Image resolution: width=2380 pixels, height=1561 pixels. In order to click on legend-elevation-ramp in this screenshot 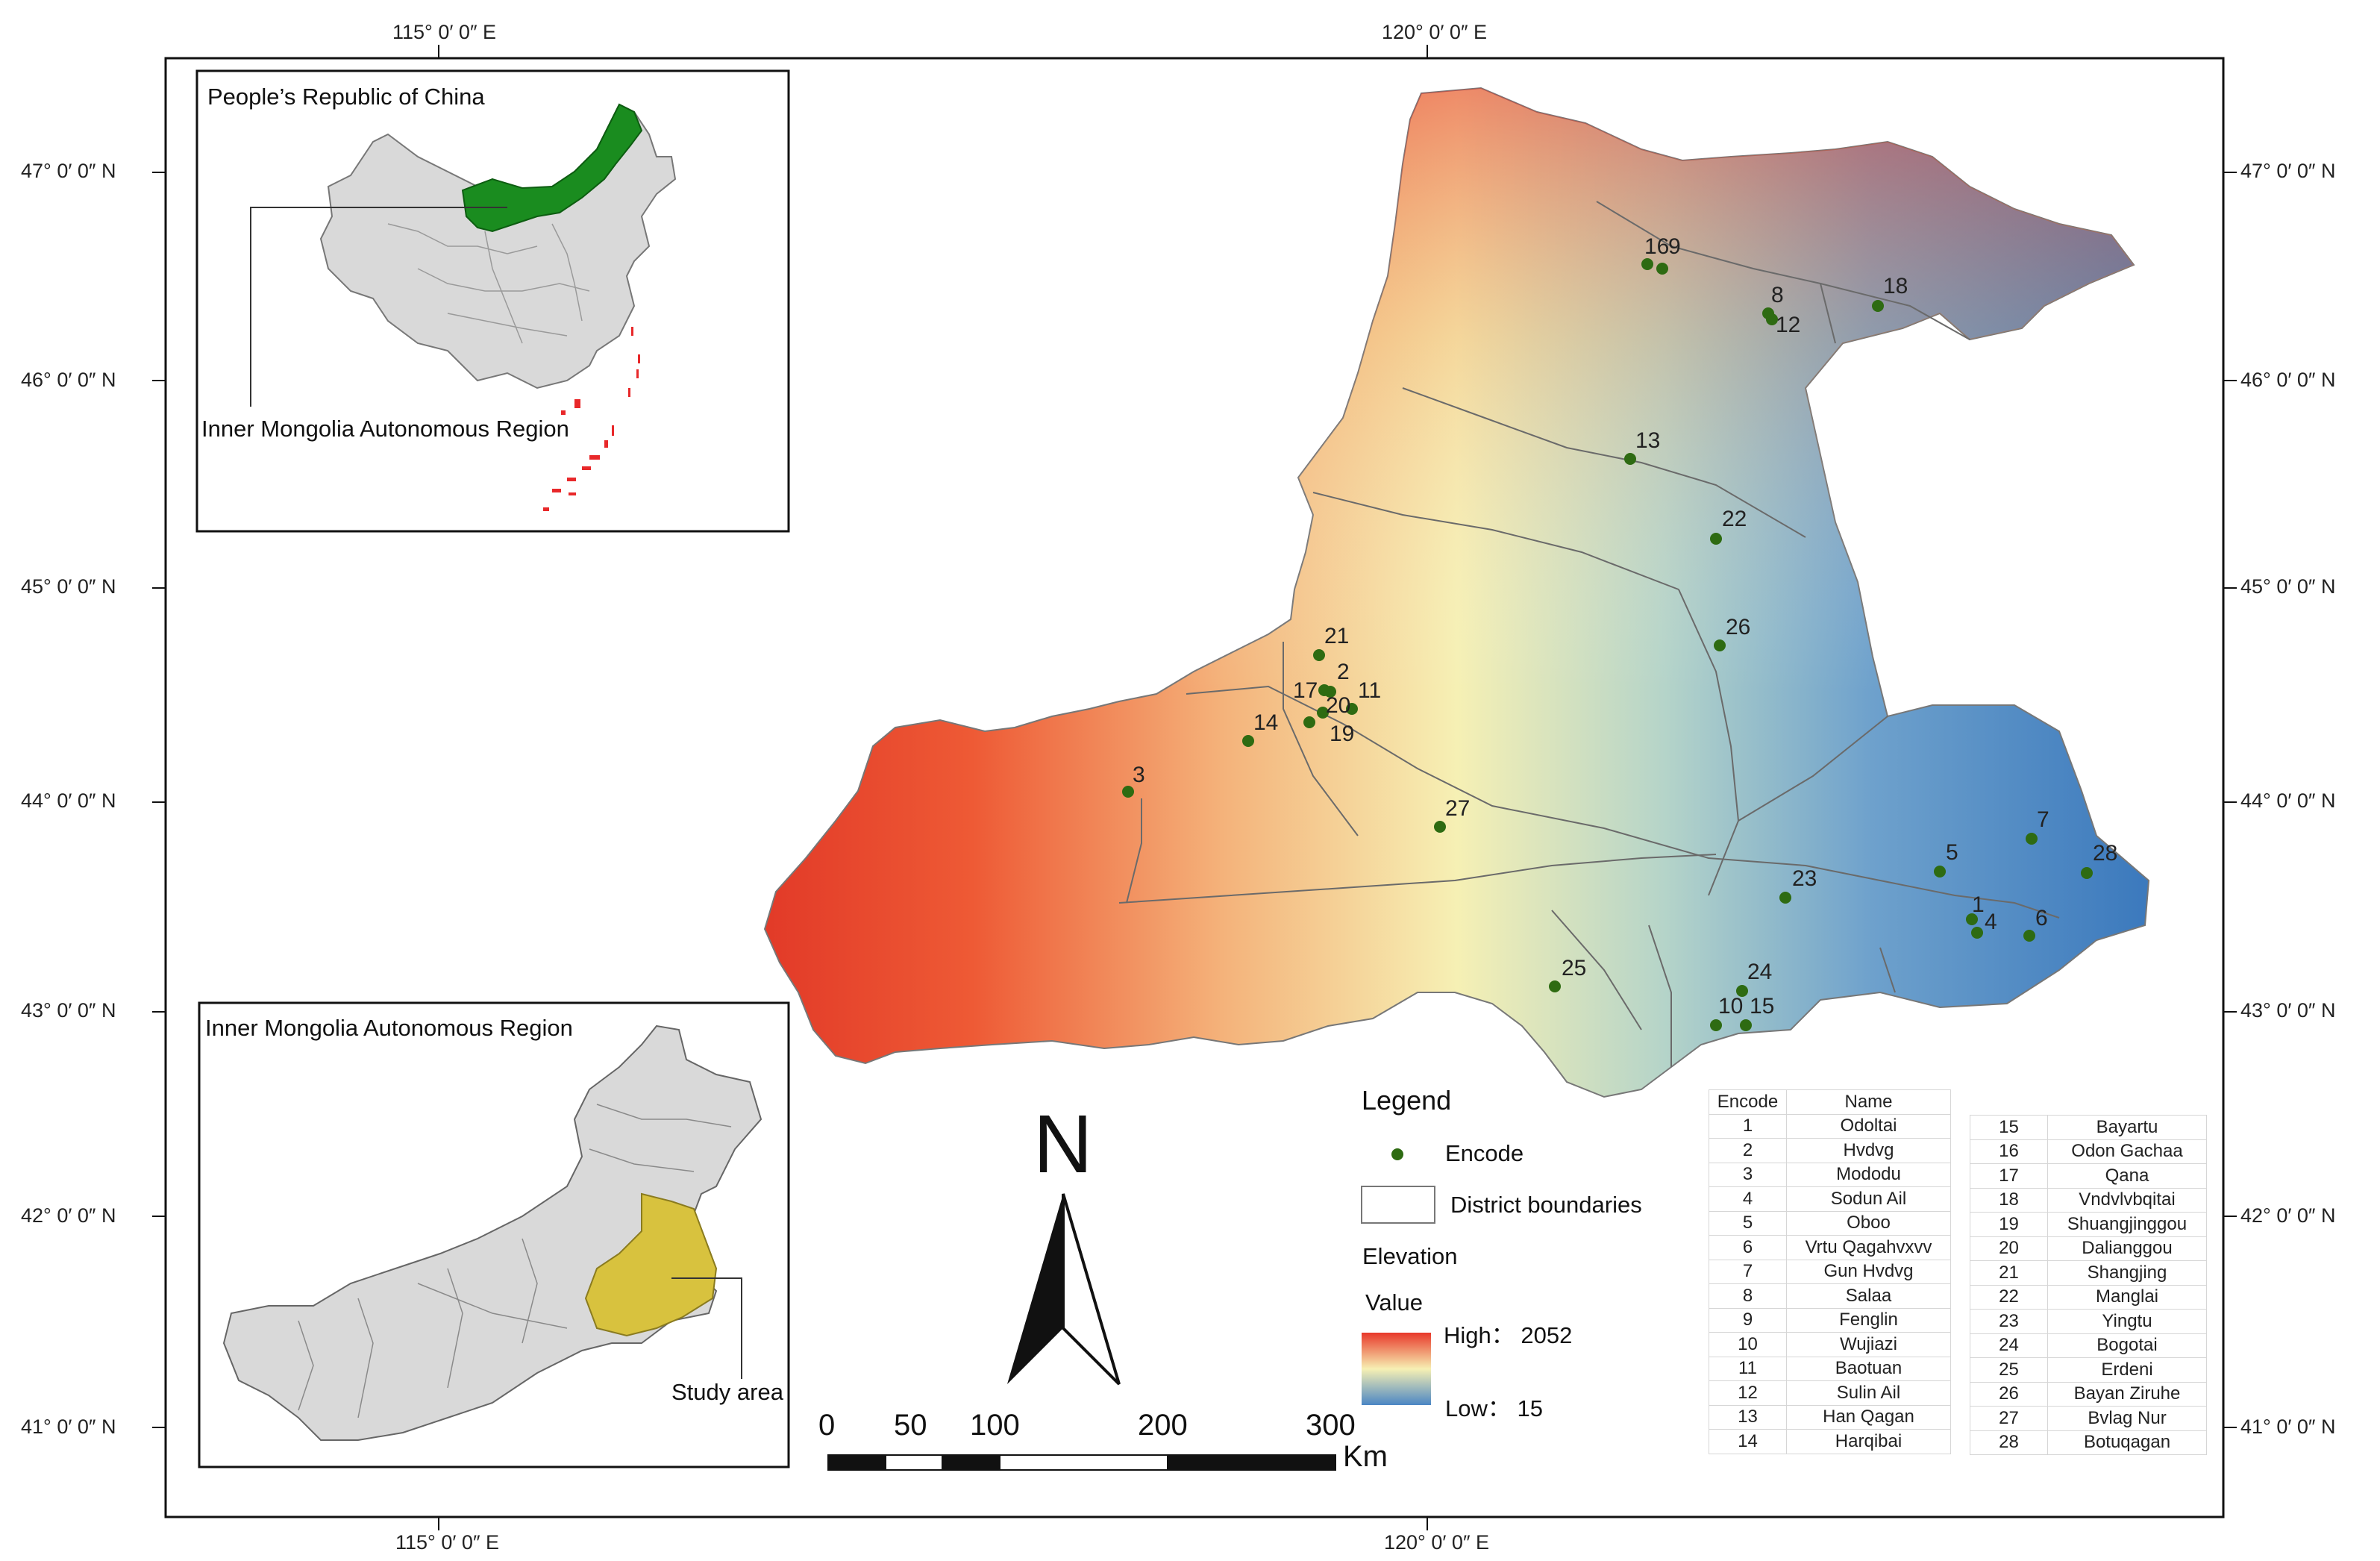, I will do `click(1396, 1369)`.